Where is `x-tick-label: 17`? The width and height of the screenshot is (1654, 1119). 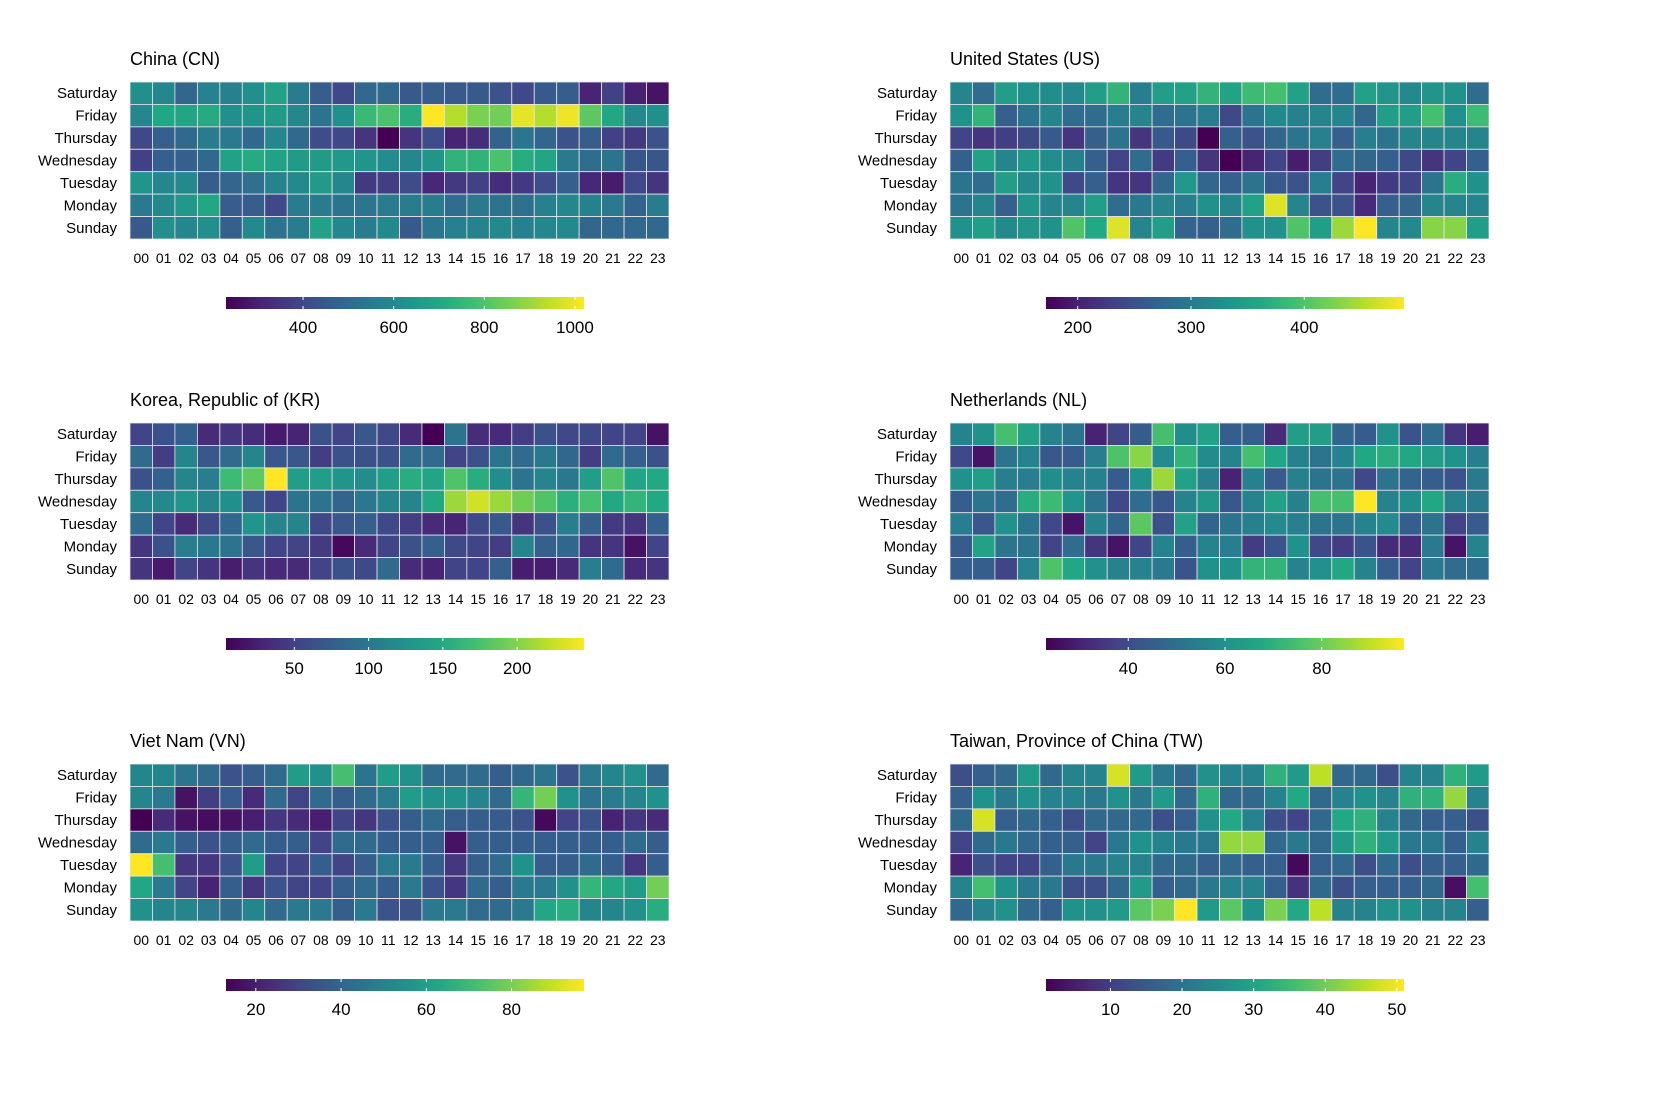
x-tick-label: 17 is located at coordinates (523, 599).